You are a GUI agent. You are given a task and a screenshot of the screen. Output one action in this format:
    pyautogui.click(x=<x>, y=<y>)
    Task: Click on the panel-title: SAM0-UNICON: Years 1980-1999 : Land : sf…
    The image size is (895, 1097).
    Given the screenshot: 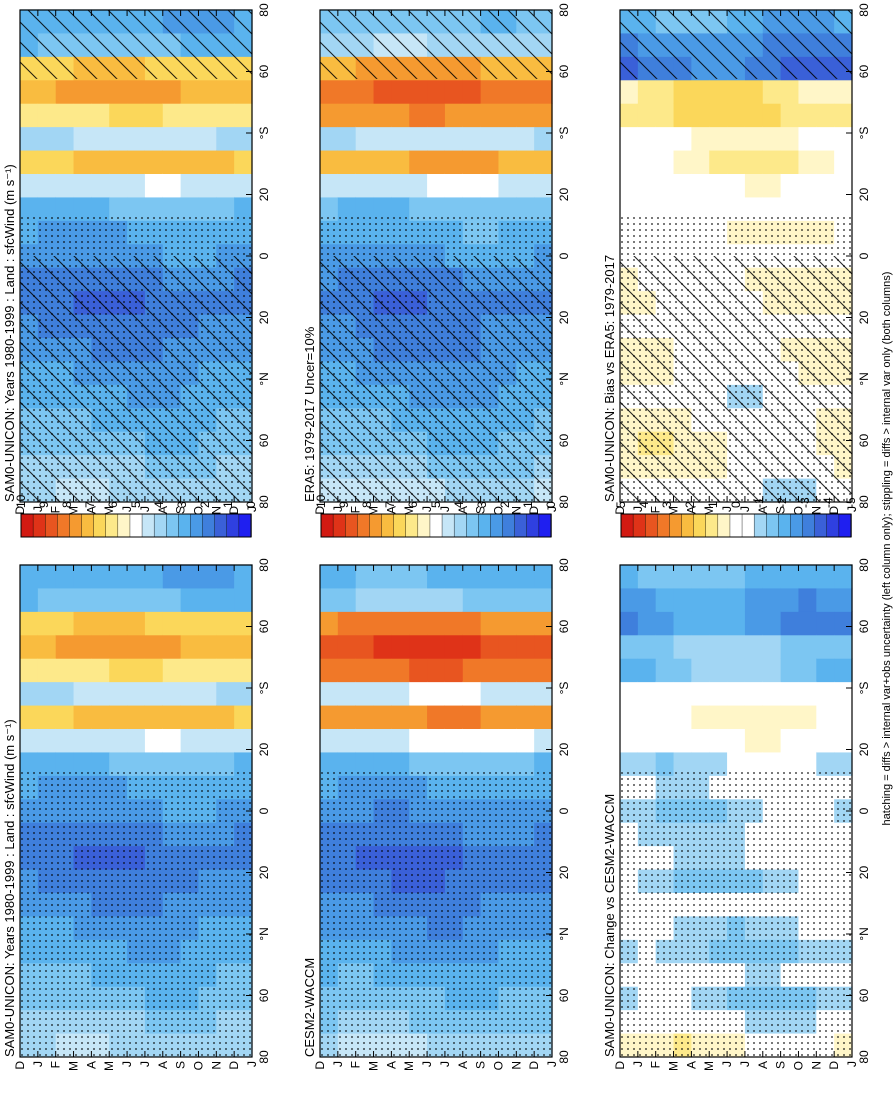 What is the action you would take?
    pyautogui.click(x=9, y=333)
    